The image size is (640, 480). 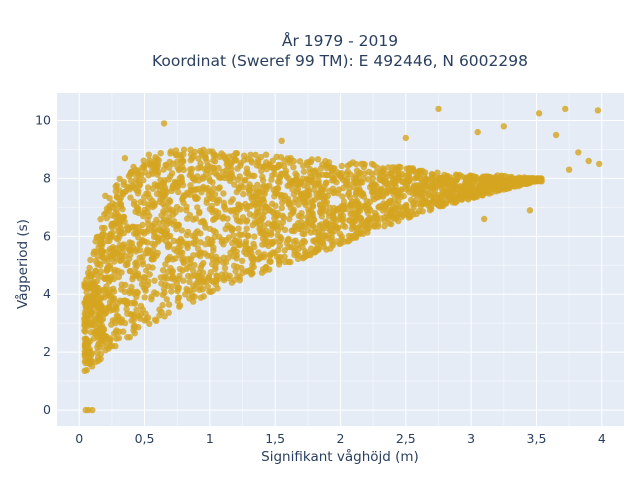 I want to click on y-tick-label: 10, so click(x=43, y=120).